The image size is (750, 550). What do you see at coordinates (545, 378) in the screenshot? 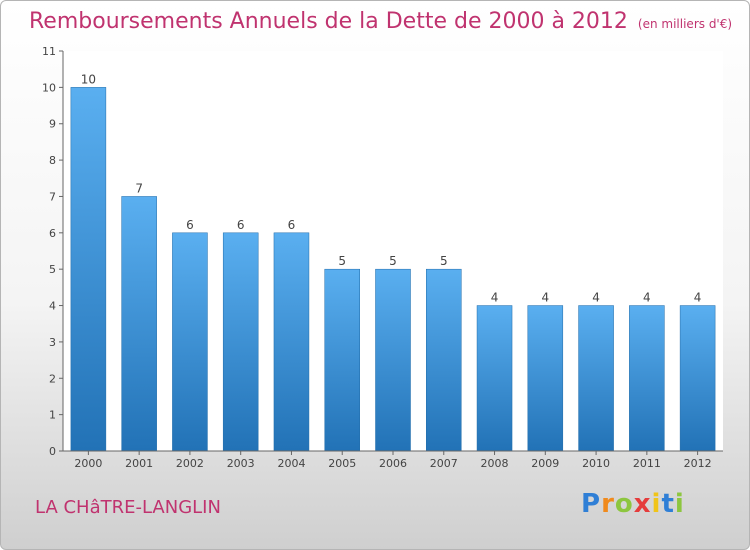
I see `bar-2009` at bounding box center [545, 378].